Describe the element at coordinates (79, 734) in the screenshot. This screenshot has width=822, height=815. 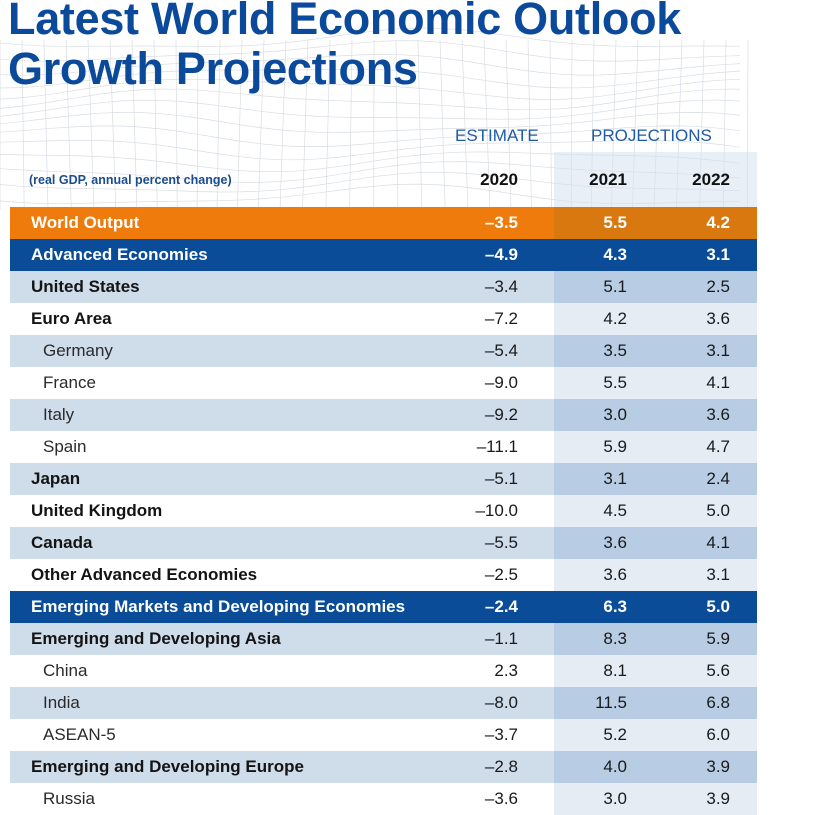
I see `row-label: ASEAN-5` at that location.